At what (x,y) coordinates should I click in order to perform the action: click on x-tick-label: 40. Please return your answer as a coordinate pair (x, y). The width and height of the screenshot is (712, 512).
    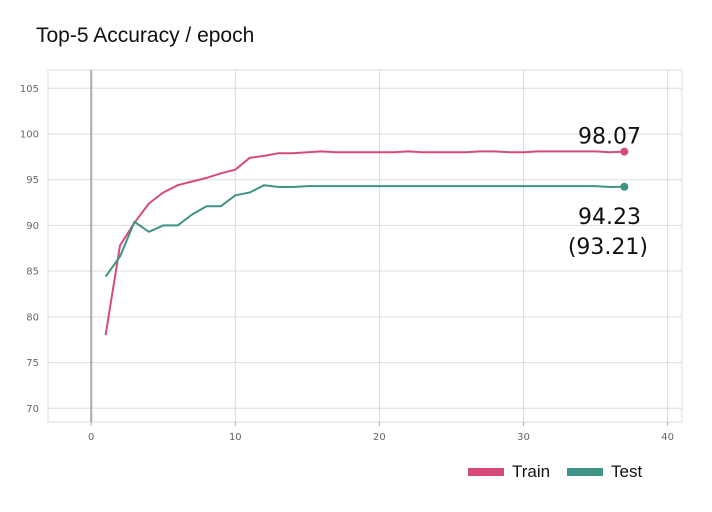
    Looking at the image, I should click on (667, 437).